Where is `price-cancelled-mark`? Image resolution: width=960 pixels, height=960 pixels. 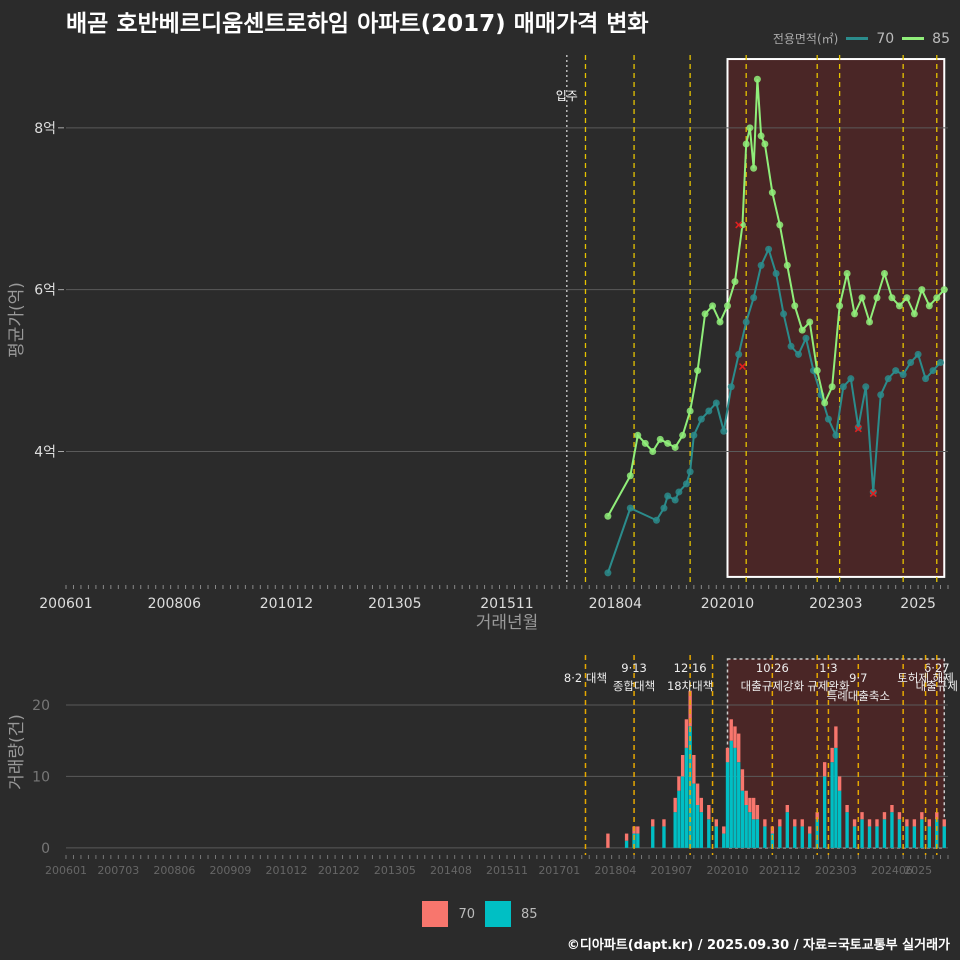
price-cancelled-mark is located at coordinates (858, 429).